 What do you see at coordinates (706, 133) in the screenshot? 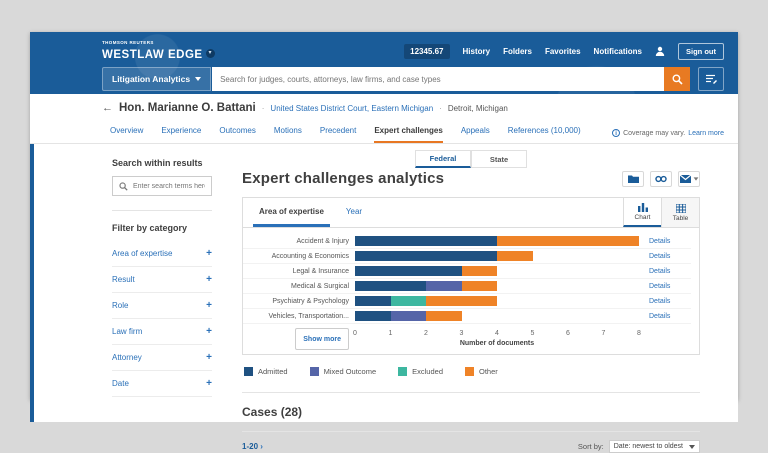
I see `learn-more-link: Learn more` at bounding box center [706, 133].